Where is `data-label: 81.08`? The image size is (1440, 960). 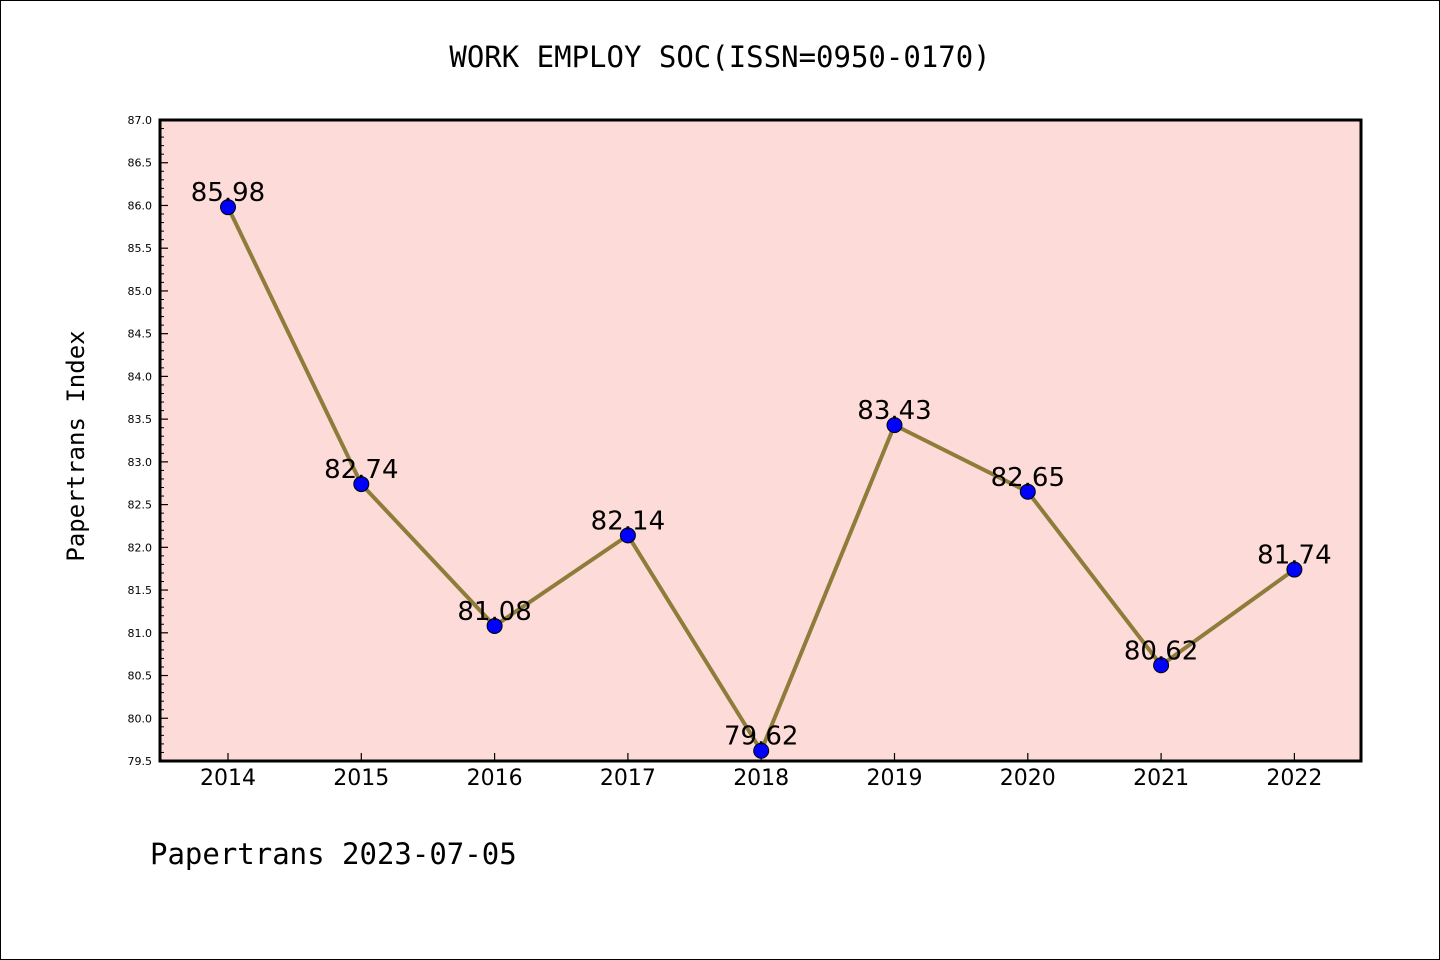
data-label: 81.08 is located at coordinates (494, 612).